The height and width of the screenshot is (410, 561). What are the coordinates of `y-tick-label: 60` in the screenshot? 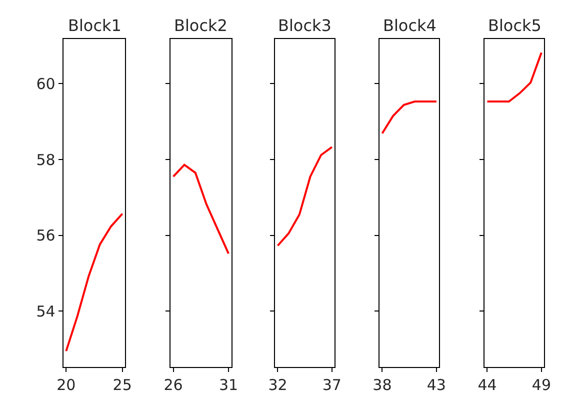 It's located at (46, 83).